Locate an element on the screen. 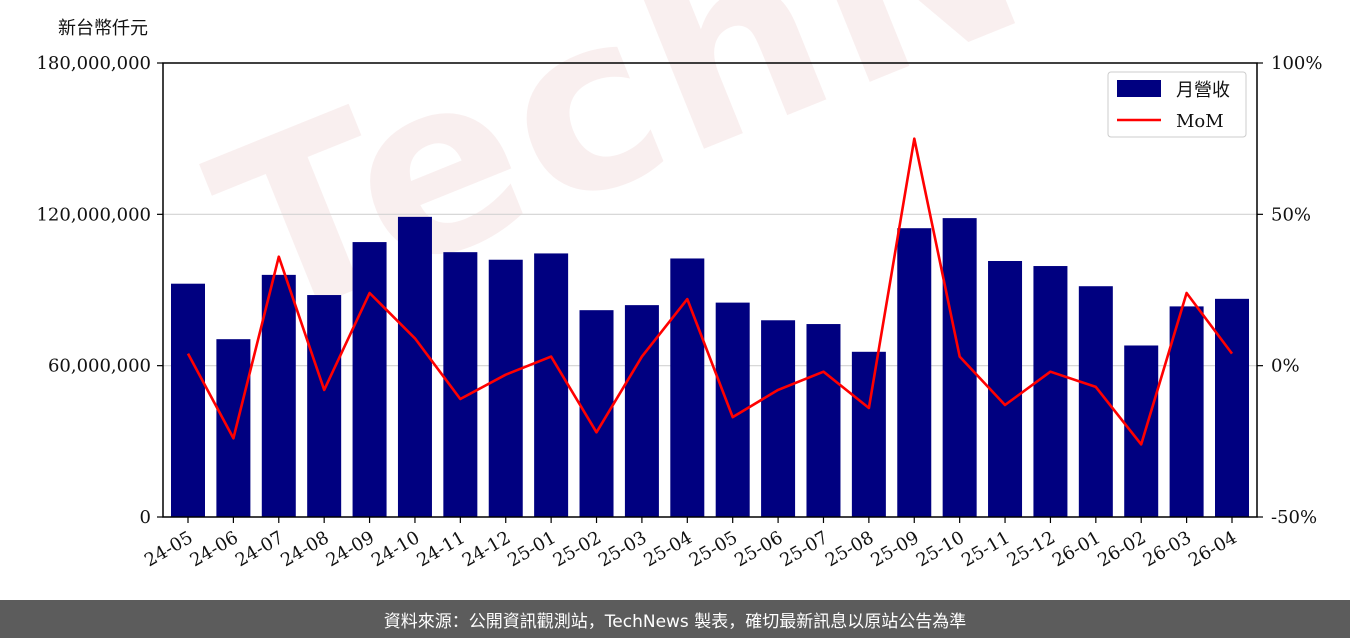 This screenshot has width=1350, height=638. x-tick-label: 25-10 is located at coordinates (940, 549).